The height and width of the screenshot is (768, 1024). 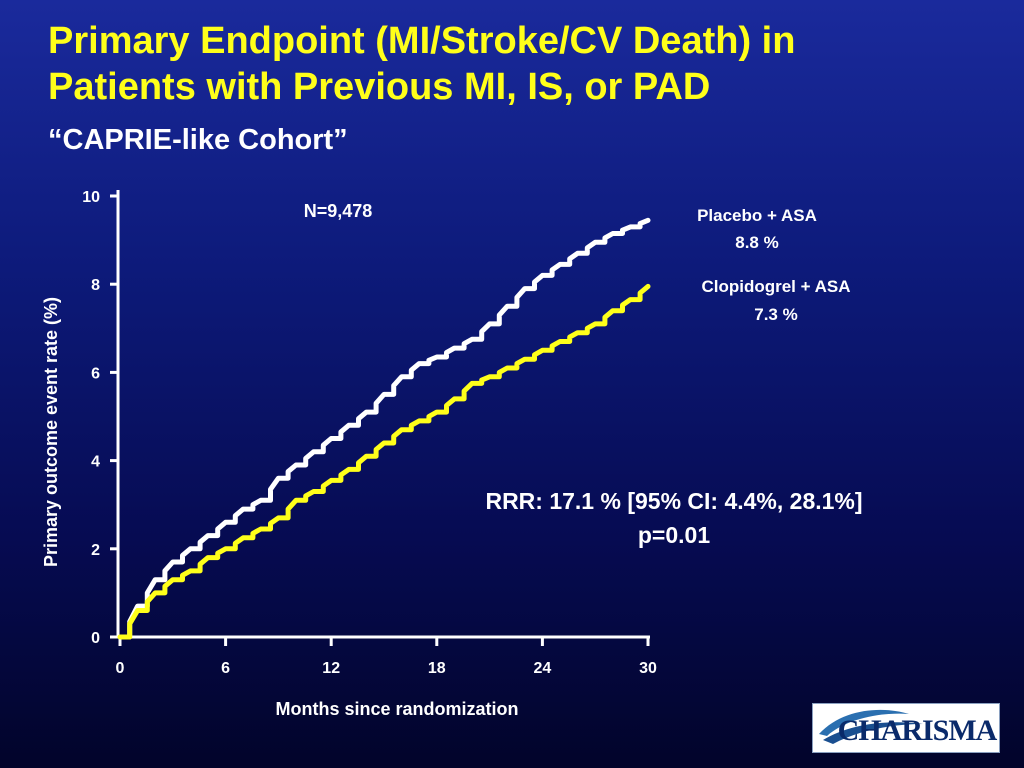 I want to click on y-tick-label: 10, so click(x=91, y=197).